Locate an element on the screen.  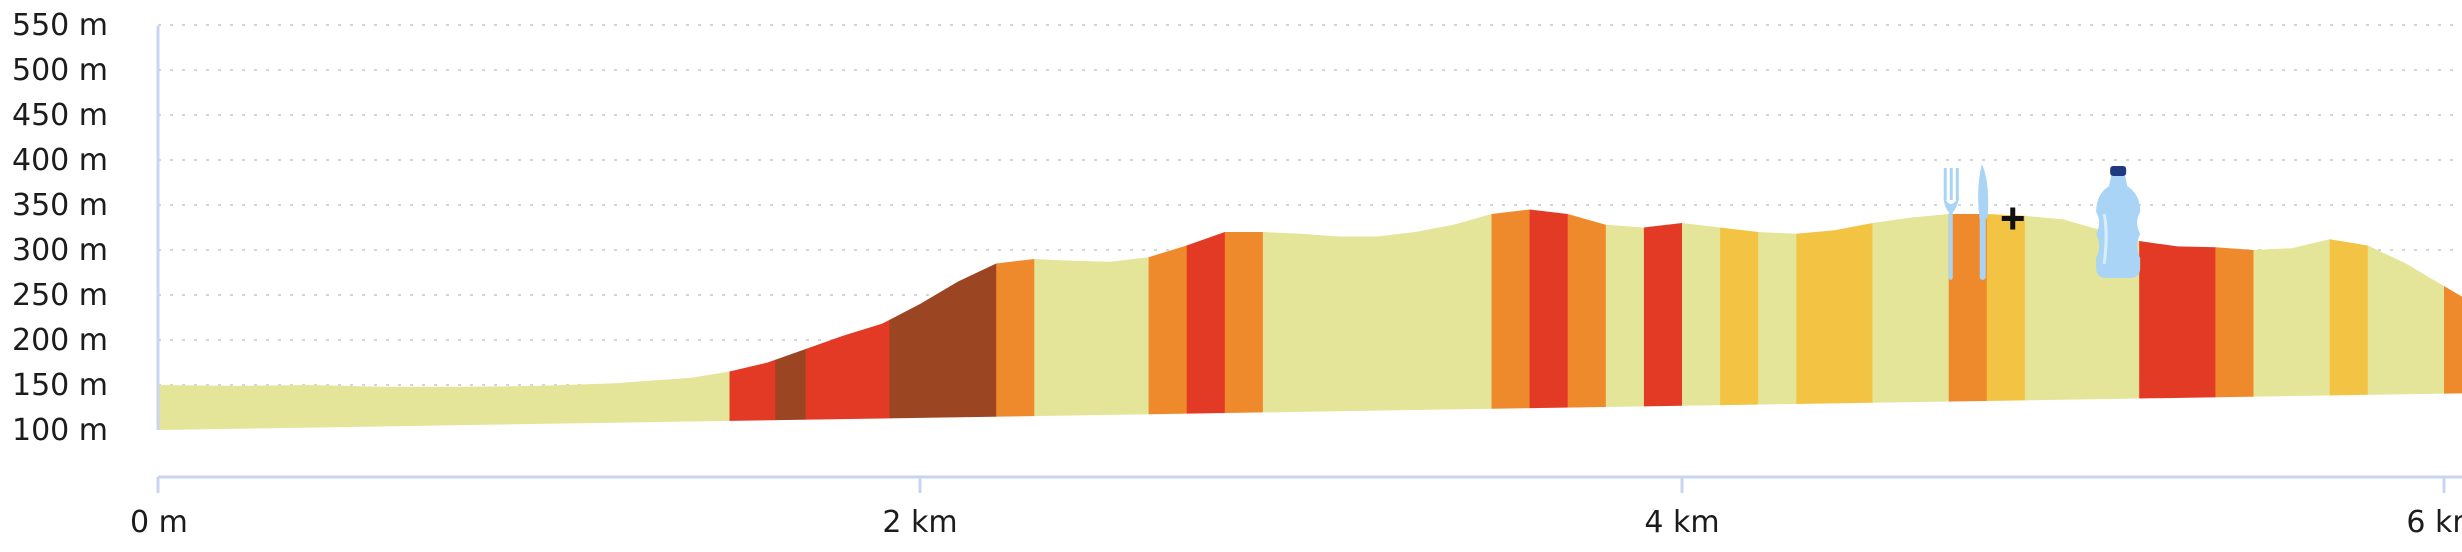
x-tick-label: 0 m is located at coordinates (159, 522).